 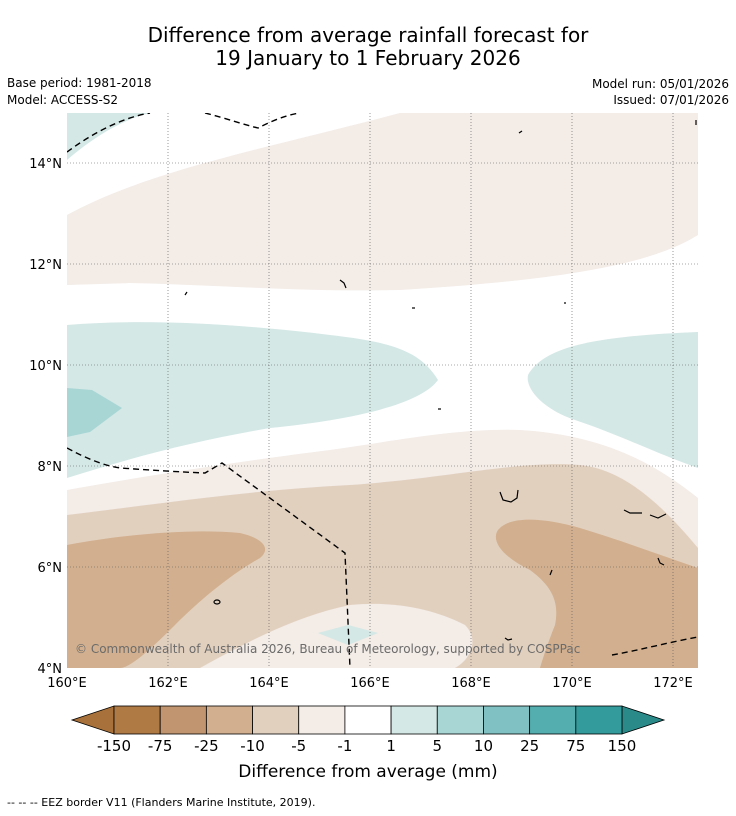 I want to click on colorbar-arrow-left, so click(x=92, y=720).